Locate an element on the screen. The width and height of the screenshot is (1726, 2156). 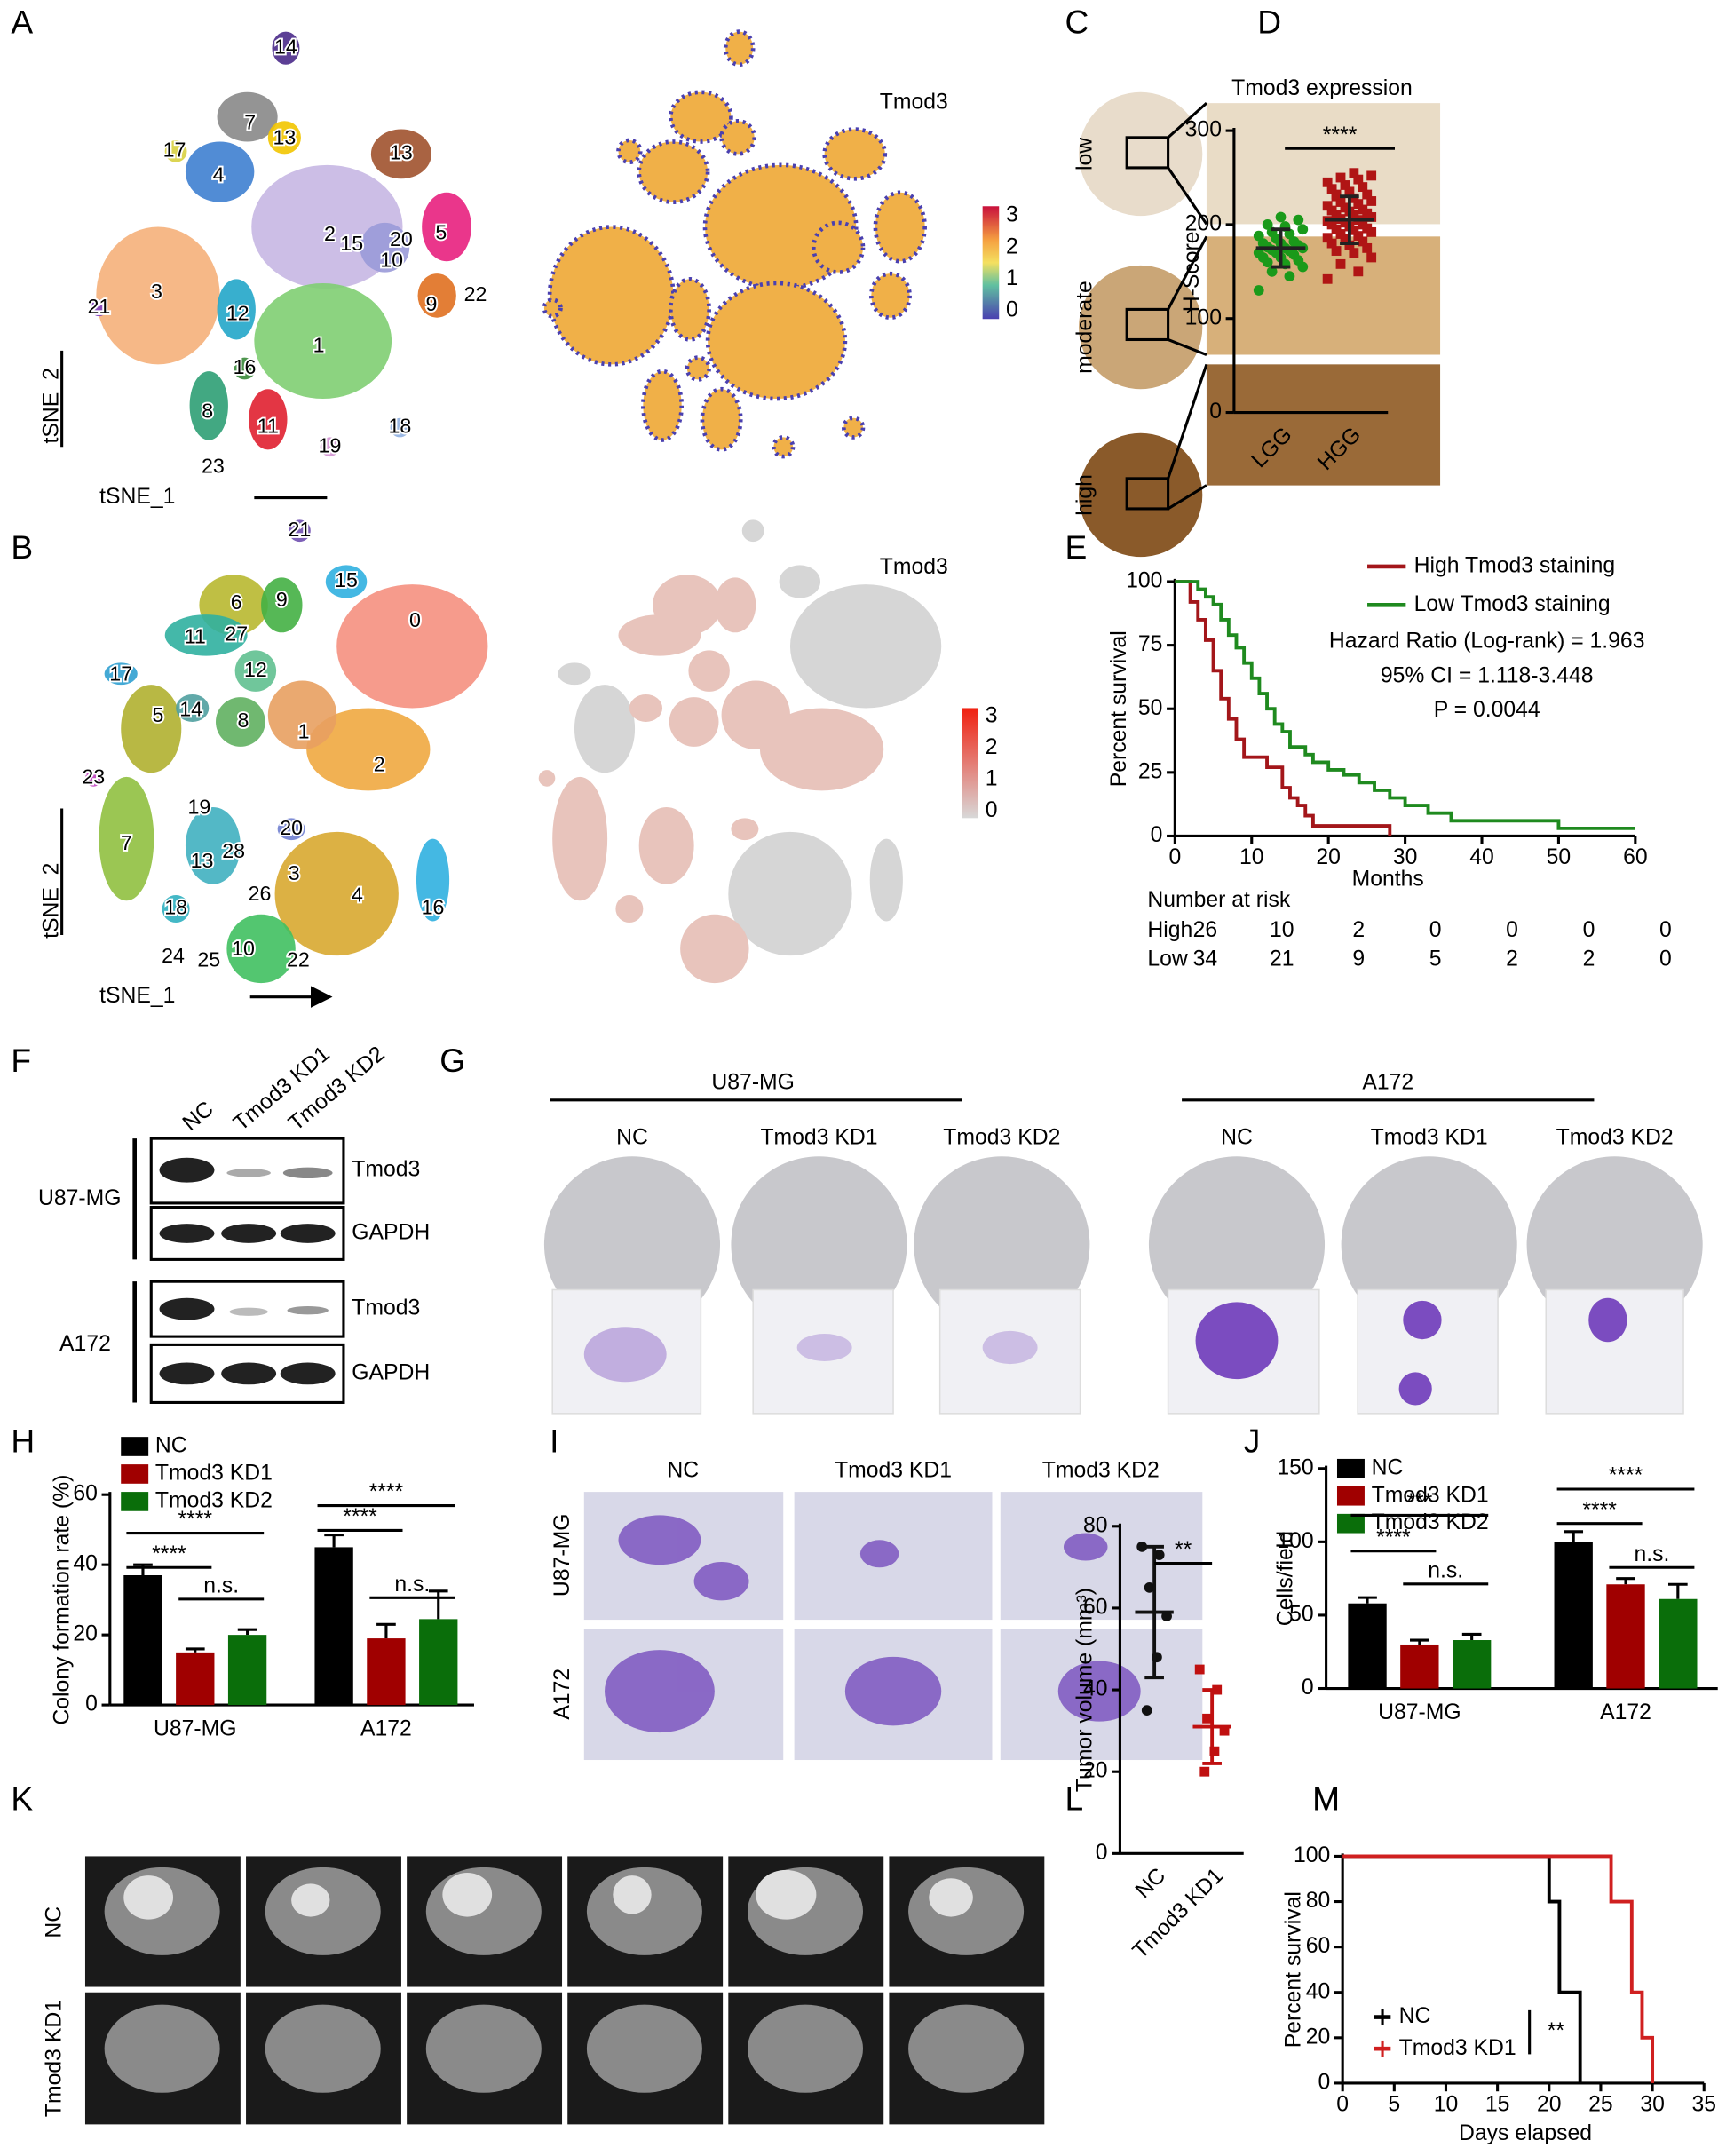
y-tick-label: 25 is located at coordinates (1150, 771).